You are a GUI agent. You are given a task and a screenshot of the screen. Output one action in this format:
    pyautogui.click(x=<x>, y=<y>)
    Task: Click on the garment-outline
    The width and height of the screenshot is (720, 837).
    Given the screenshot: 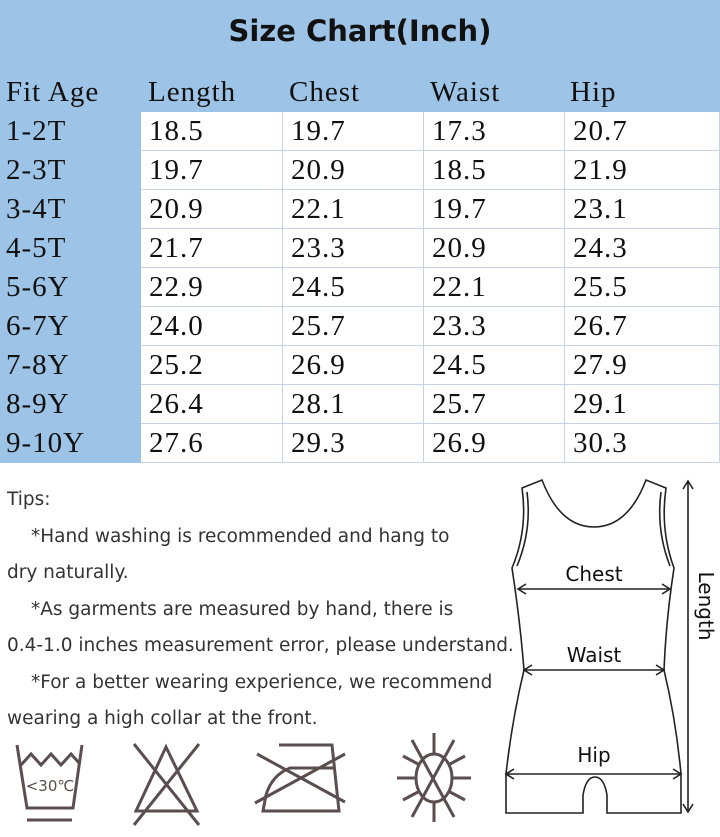 What is the action you would take?
    pyautogui.click(x=593, y=646)
    